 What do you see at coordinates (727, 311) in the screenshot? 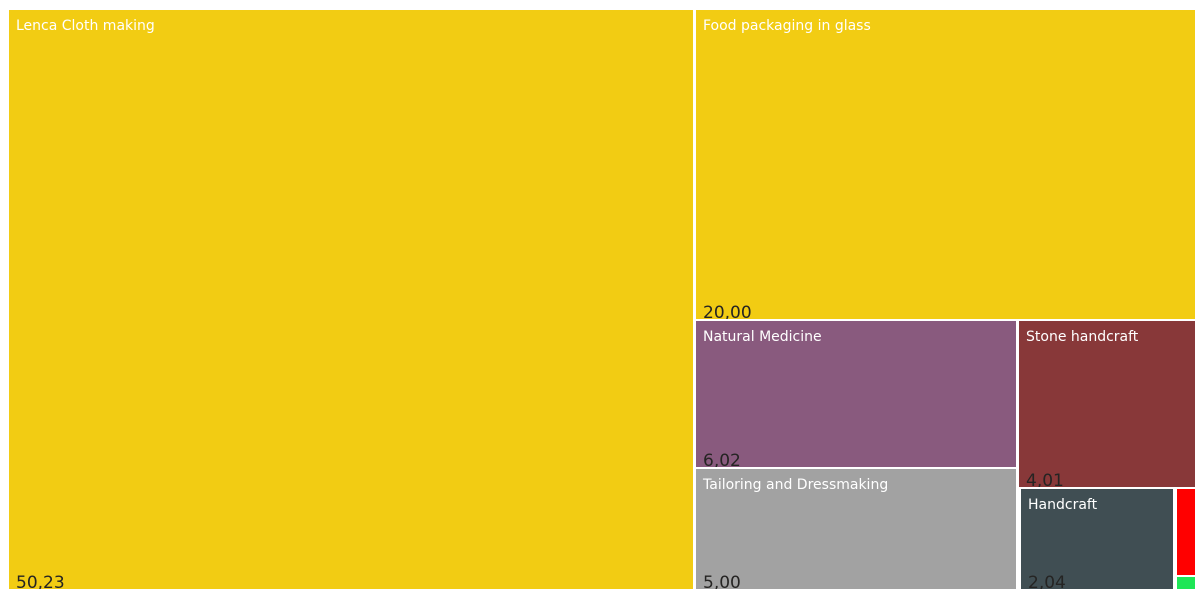
I see `tile-value: 20,00` at bounding box center [727, 311].